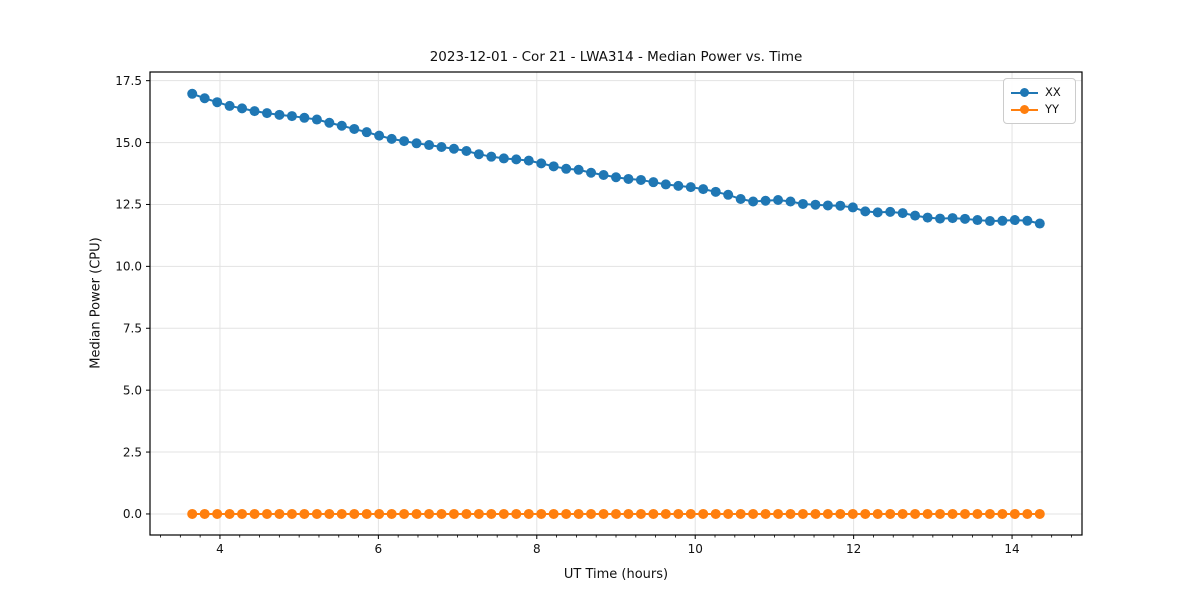  I want to click on x-tick-label: 6, so click(379, 549).